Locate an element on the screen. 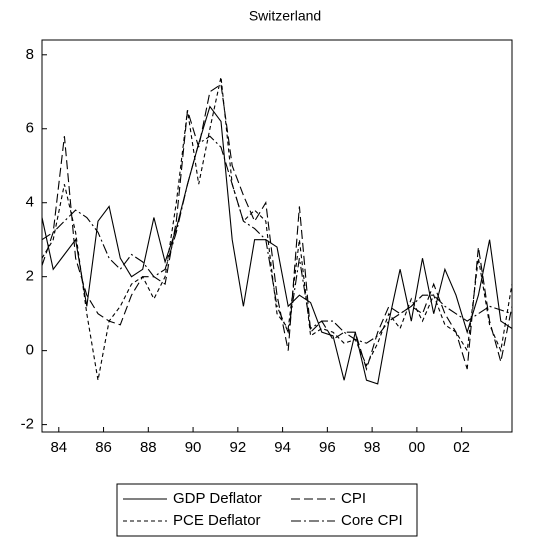 Image resolution: width=541 pixels, height=543 pixels. x-tick-label: 00 is located at coordinates (417, 447).